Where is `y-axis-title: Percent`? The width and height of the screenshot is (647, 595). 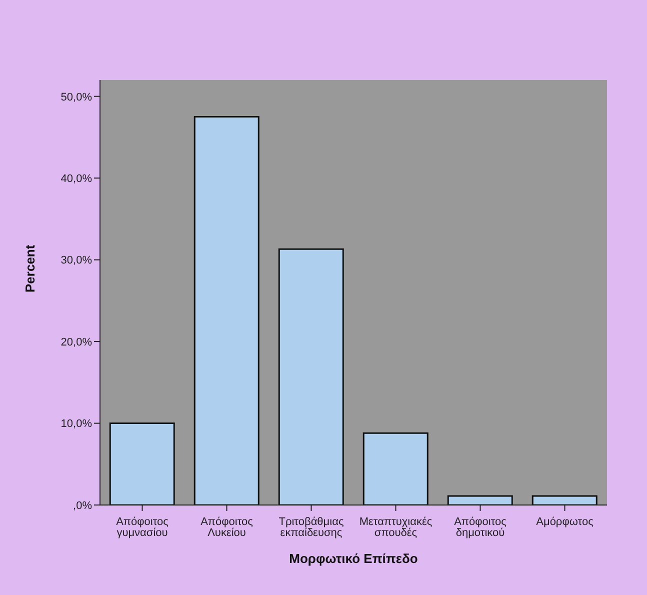
y-axis-title: Percent is located at coordinates (30, 268).